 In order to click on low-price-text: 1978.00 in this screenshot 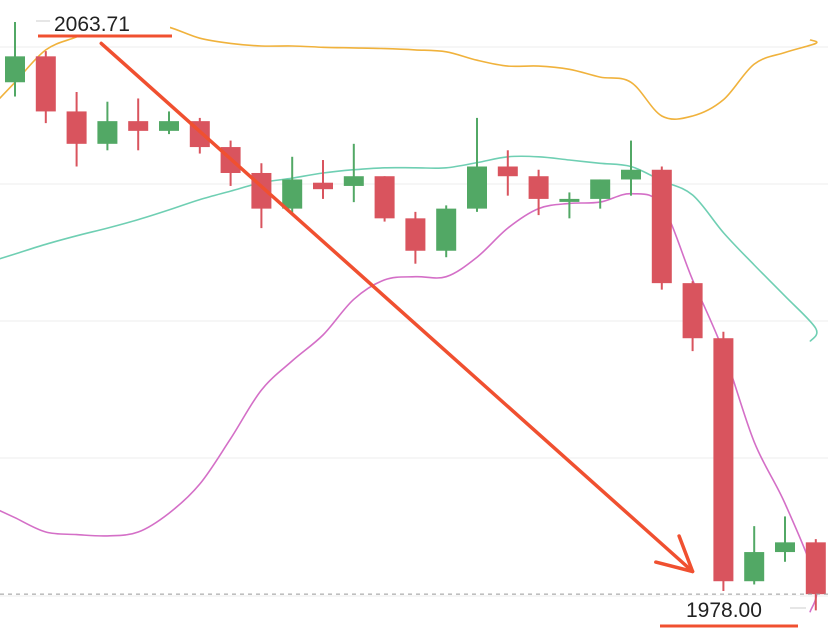, I will do `click(724, 610)`.